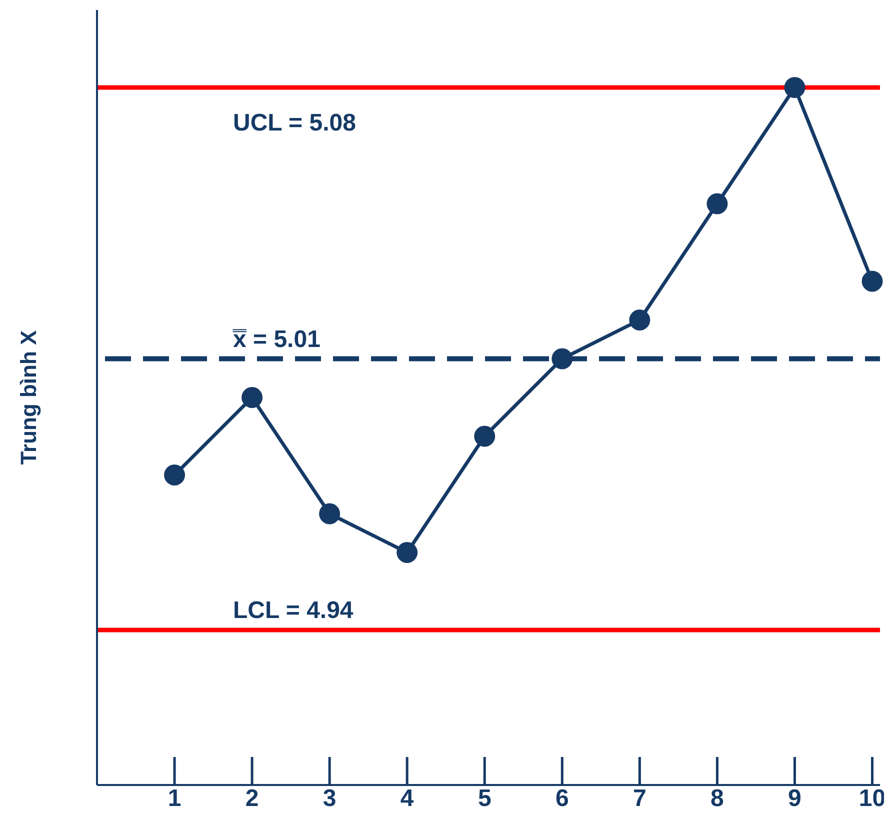 The height and width of the screenshot is (820, 892). What do you see at coordinates (562, 798) in the screenshot?
I see `x-tick-label: 6` at bounding box center [562, 798].